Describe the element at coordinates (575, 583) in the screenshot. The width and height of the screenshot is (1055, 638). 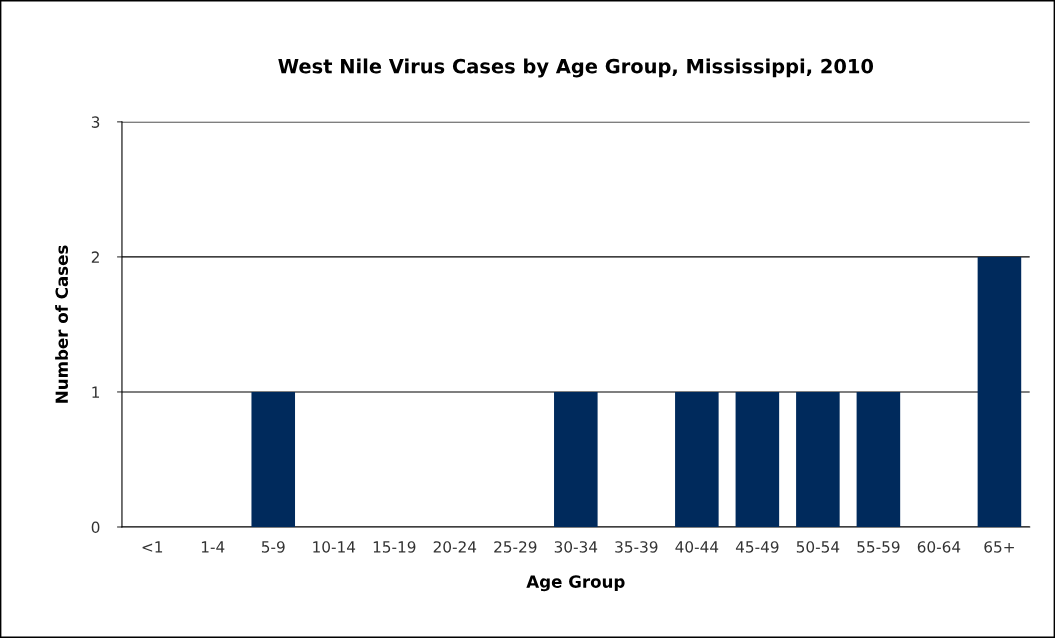
I see `x-axis-title: Age Group` at that location.